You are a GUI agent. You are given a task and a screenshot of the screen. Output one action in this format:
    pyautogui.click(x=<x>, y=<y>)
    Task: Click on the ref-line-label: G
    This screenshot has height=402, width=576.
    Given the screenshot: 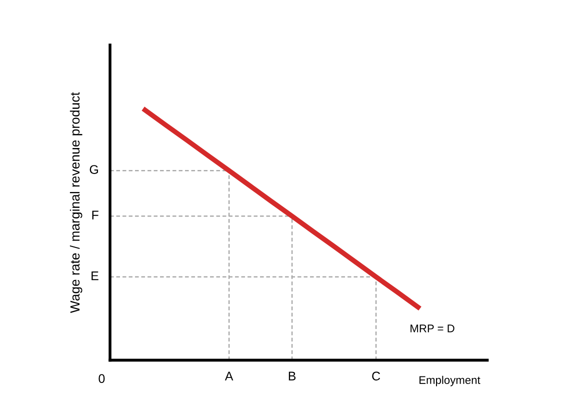 What is the action you would take?
    pyautogui.click(x=94, y=169)
    